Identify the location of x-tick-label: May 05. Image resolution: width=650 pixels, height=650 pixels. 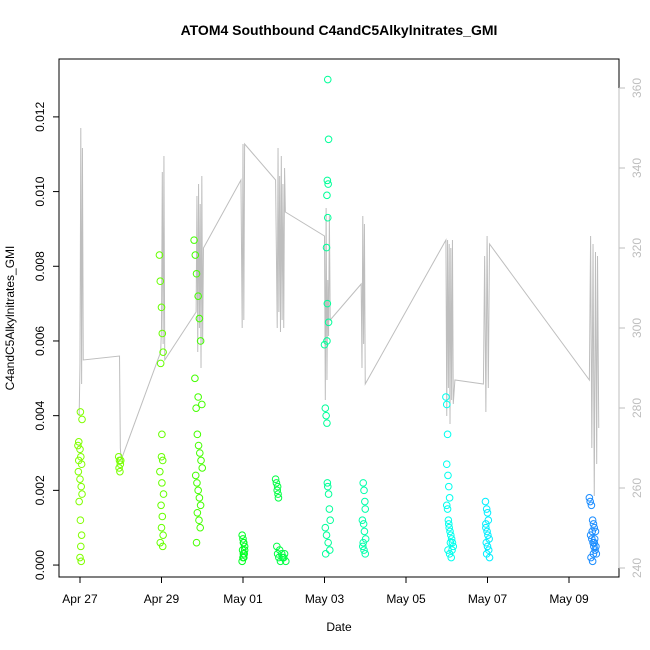
(406, 599).